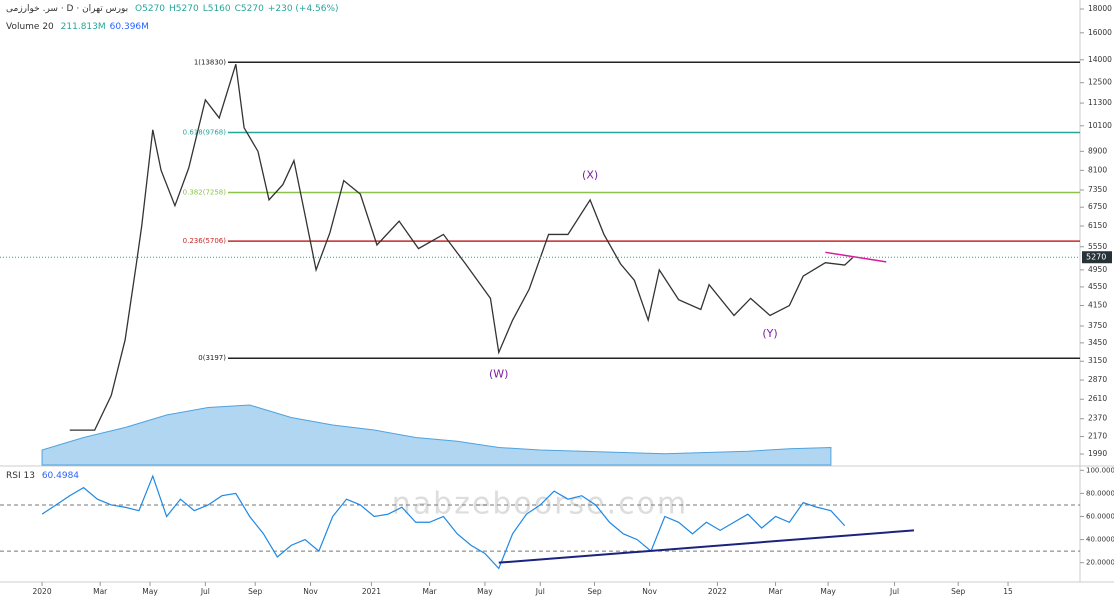  Describe the element at coordinates (590, 174) in the screenshot. I see `wave-label: (X)` at that location.